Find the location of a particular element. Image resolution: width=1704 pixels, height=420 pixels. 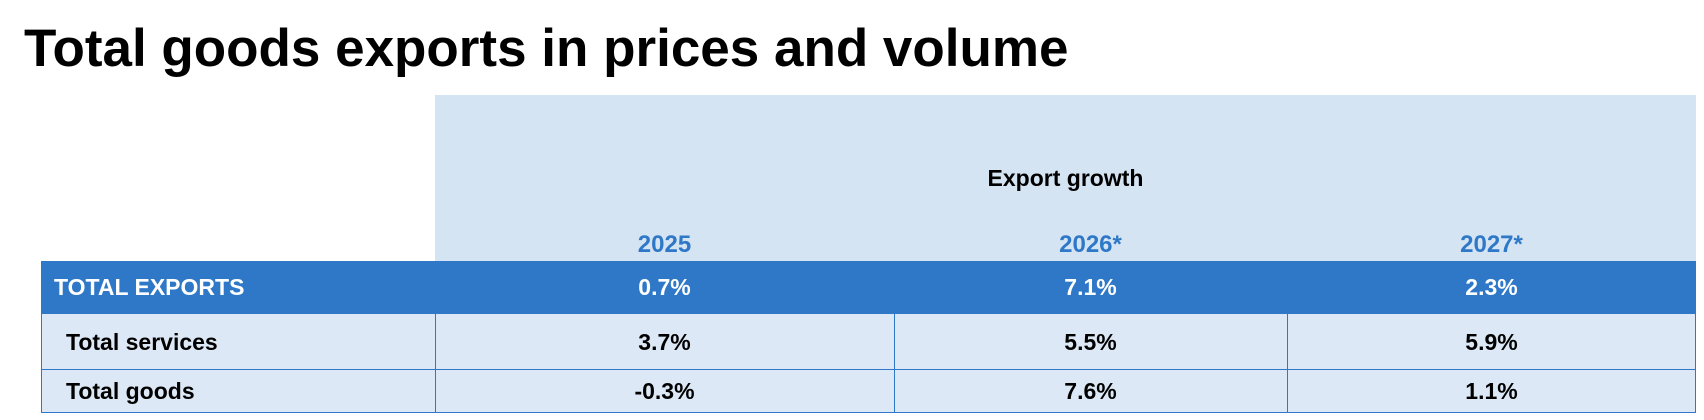

column-header: 2026* is located at coordinates (1090, 244).